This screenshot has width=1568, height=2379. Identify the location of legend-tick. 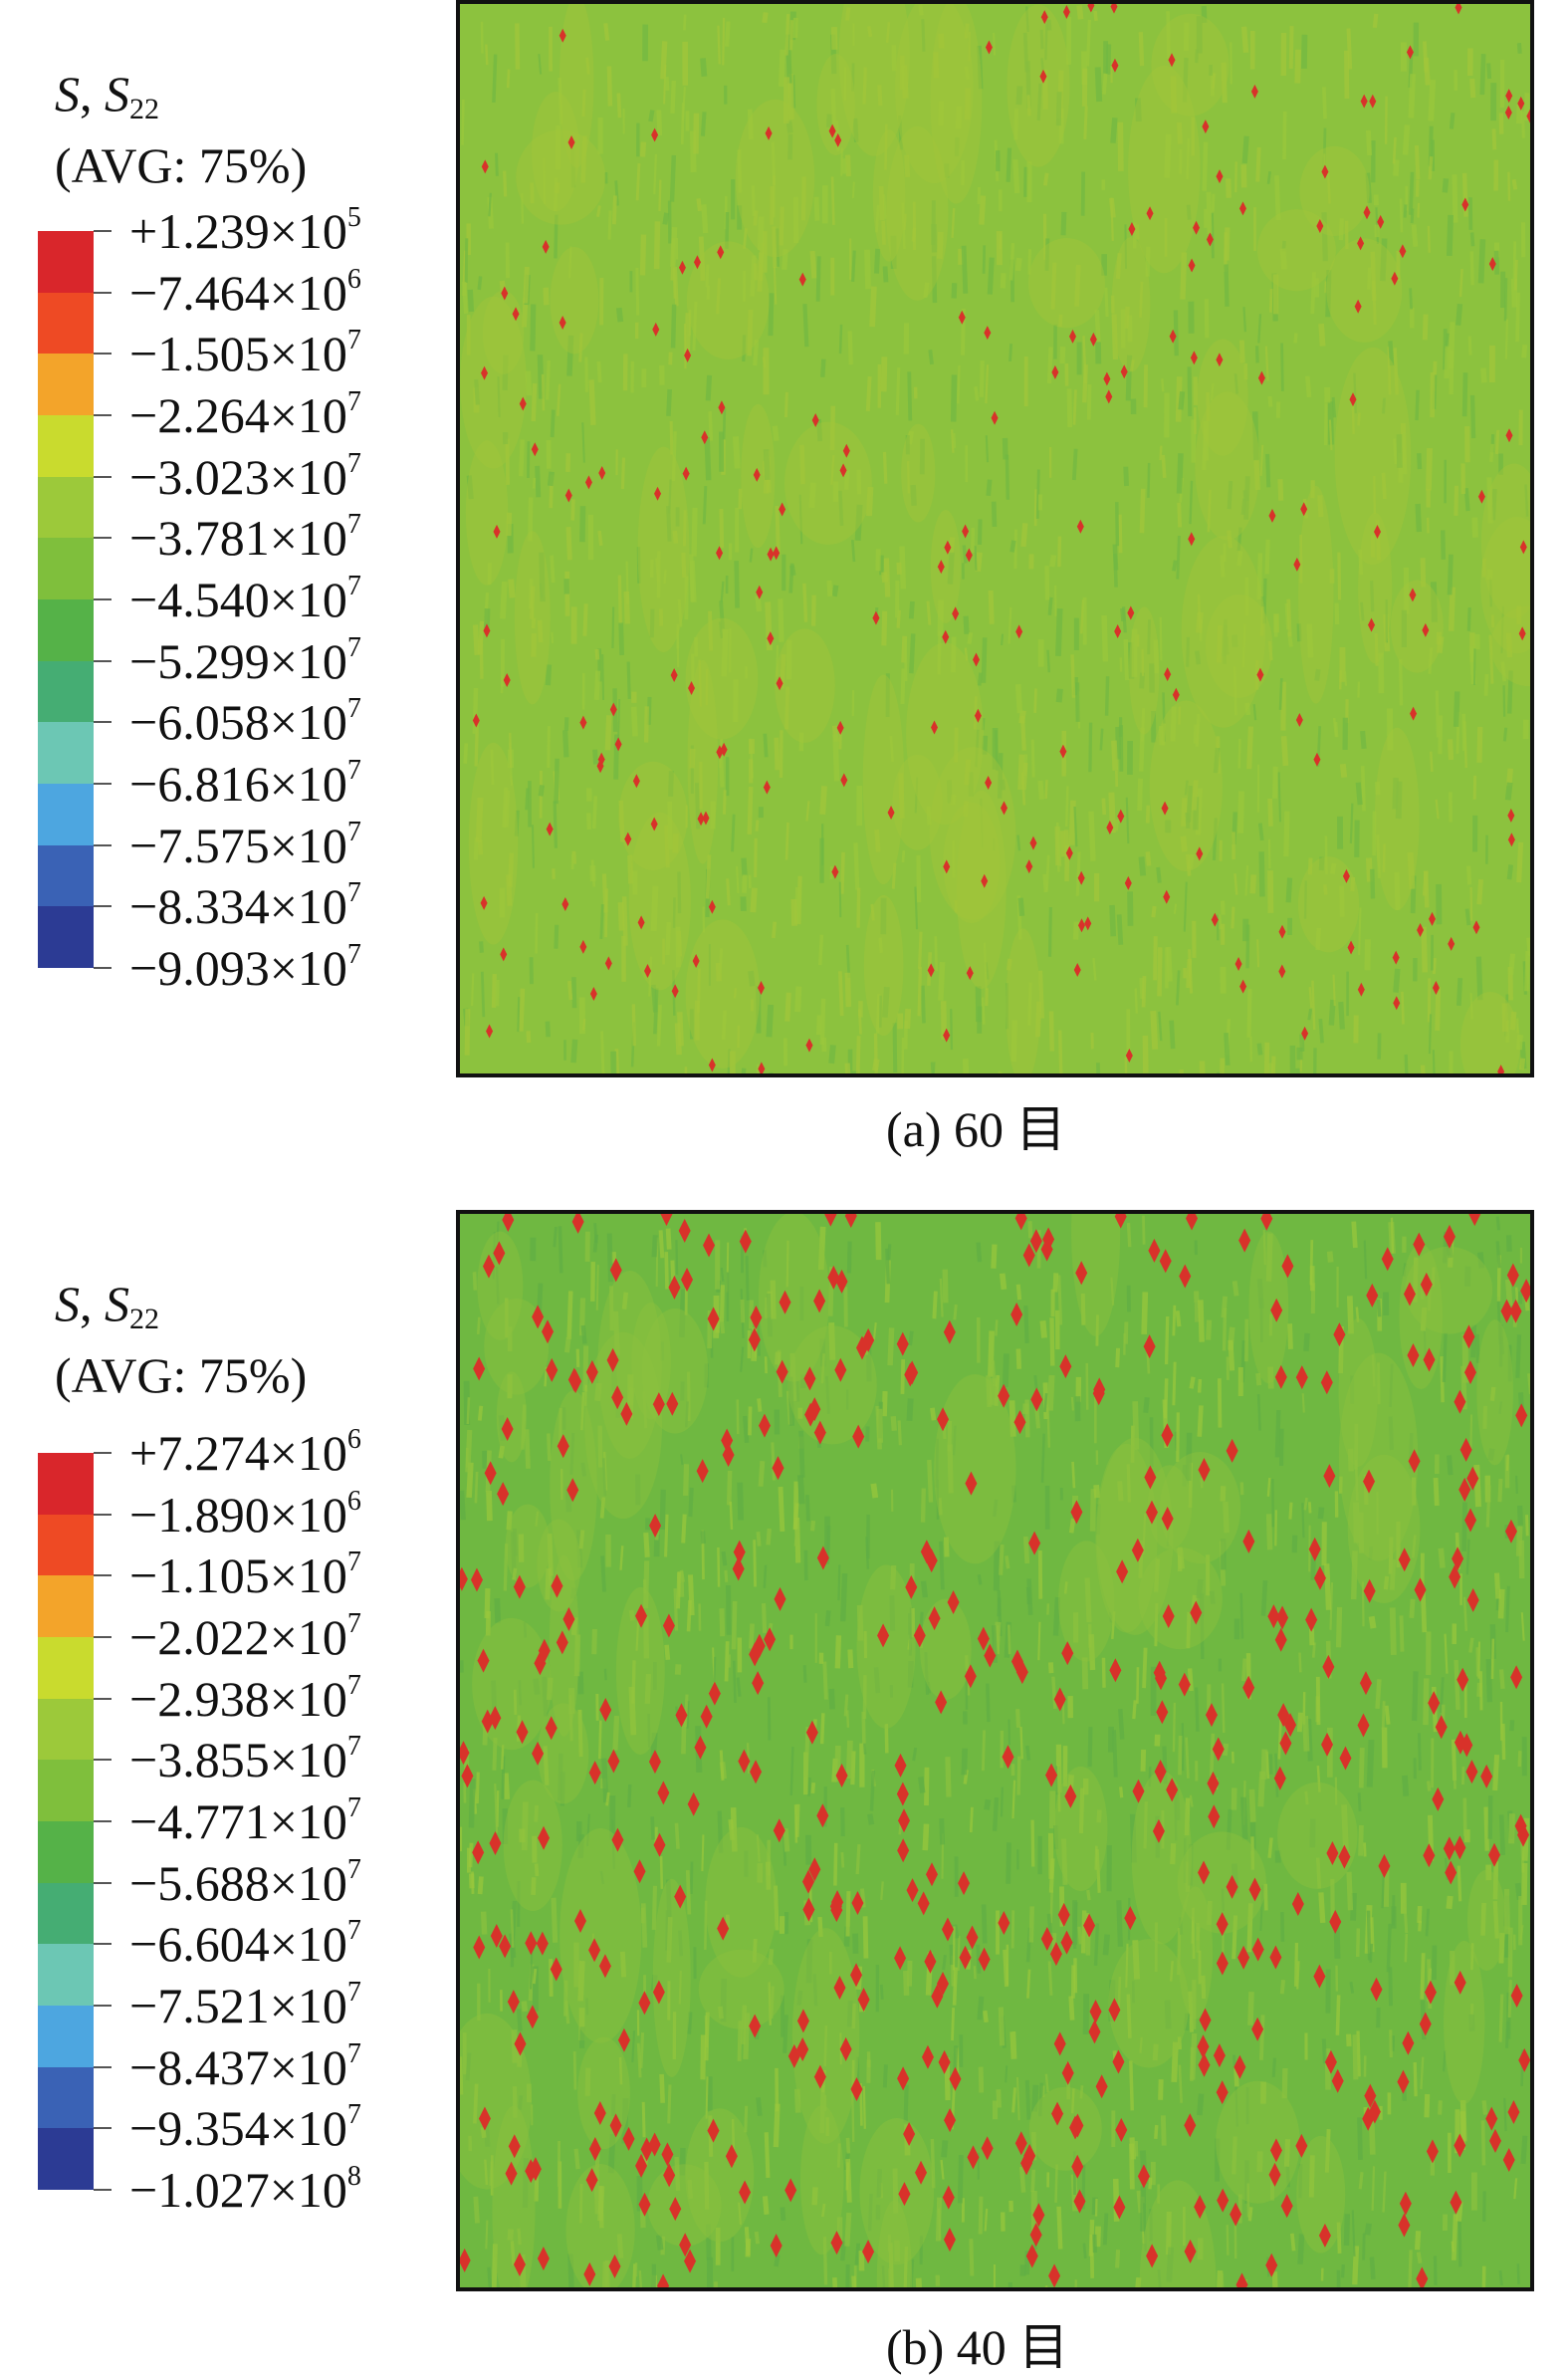
(103, 844).